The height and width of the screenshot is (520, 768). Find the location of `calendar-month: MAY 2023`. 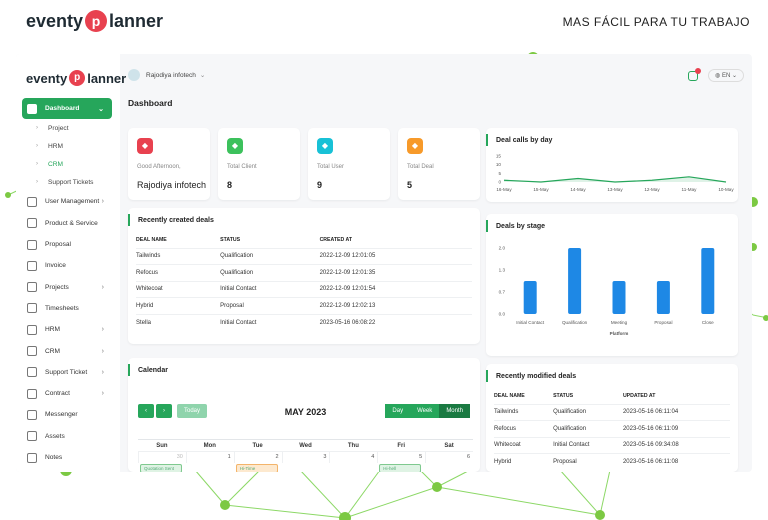

calendar-month: MAY 2023 is located at coordinates (305, 412).